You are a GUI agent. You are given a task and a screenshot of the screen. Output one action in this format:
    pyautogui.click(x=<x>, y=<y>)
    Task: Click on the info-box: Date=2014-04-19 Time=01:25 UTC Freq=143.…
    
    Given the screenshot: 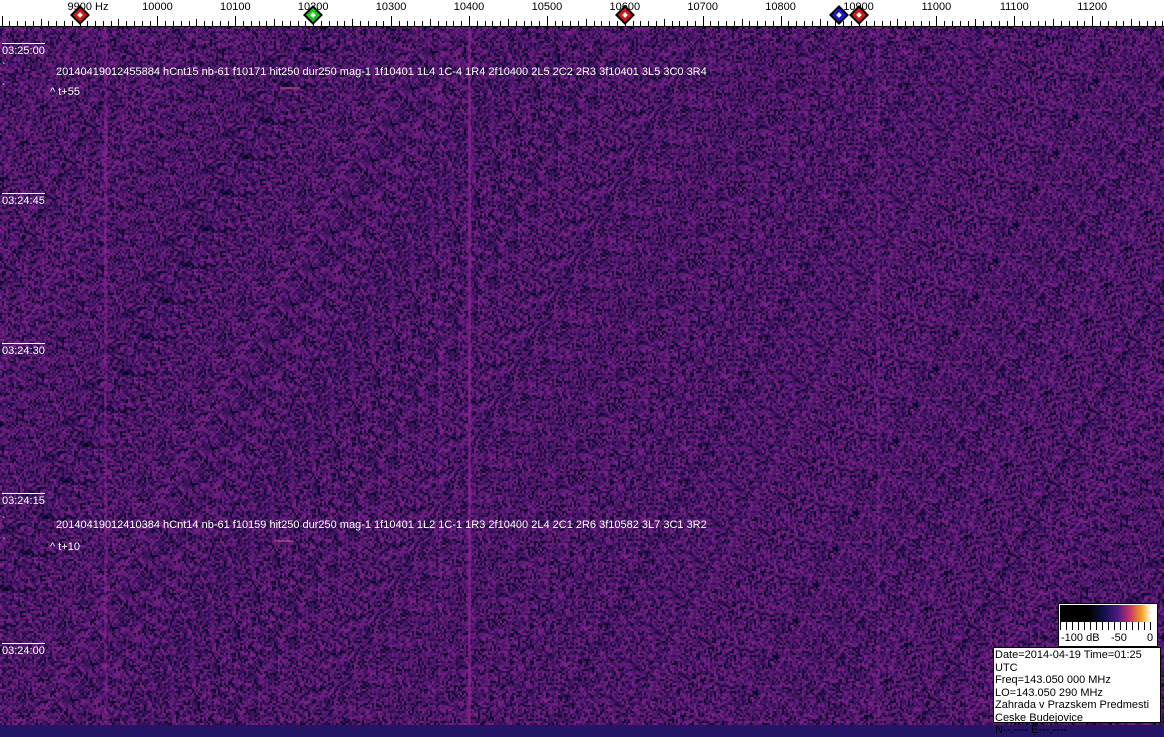 What is the action you would take?
    pyautogui.click(x=1077, y=691)
    